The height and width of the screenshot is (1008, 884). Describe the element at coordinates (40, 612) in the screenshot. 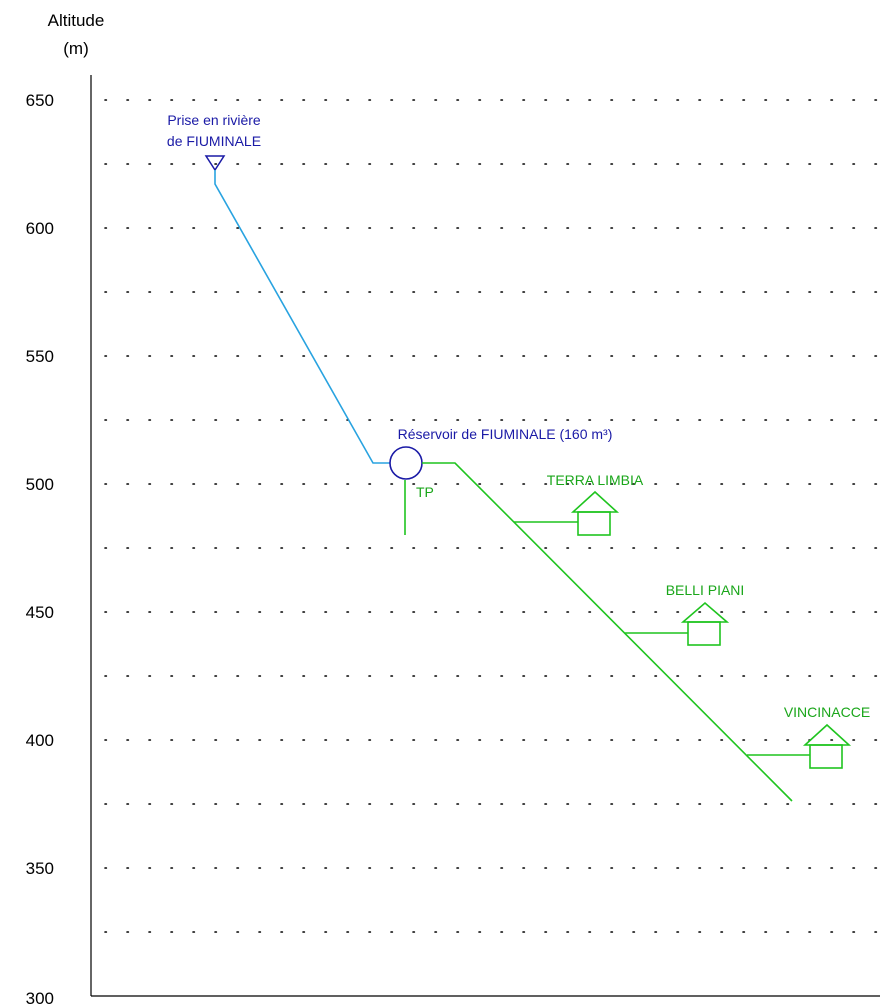

I see `tick-label-450: 450` at that location.